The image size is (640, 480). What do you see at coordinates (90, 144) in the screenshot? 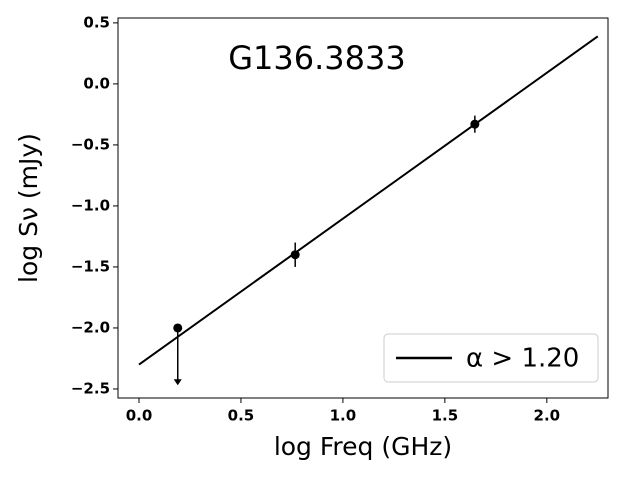
I see `y-tick-label: −0.5` at bounding box center [90, 144].